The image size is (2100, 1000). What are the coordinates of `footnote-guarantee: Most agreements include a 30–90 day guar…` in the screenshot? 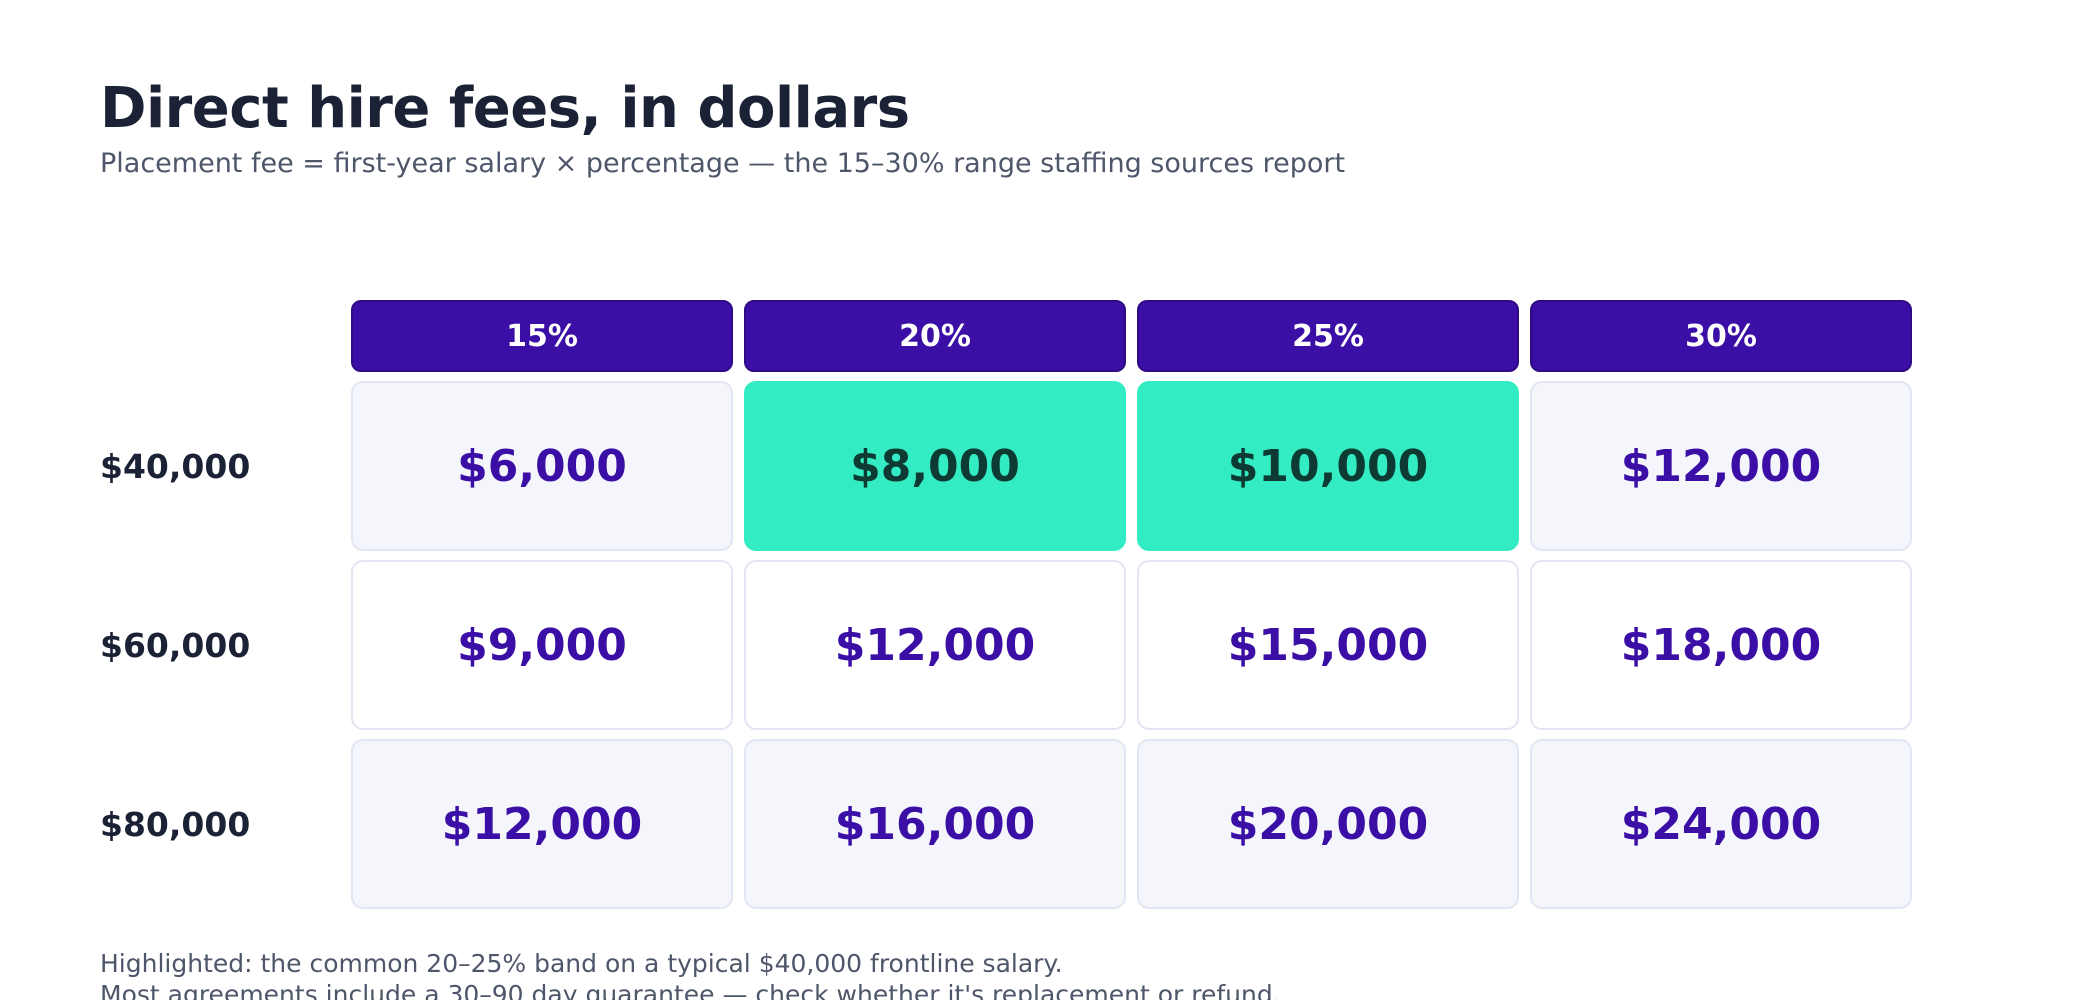 It's located at (690, 990).